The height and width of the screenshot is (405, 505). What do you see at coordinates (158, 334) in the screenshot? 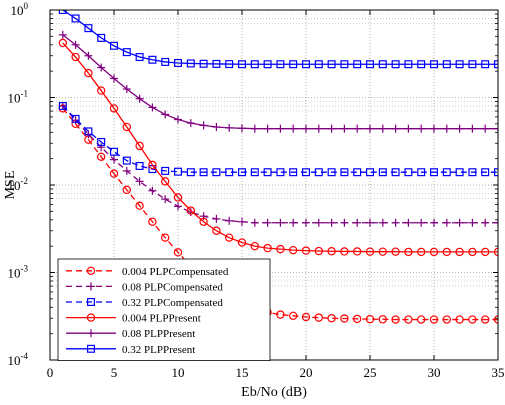
I see `legend-label-4: 0.08 PLPPresent` at bounding box center [158, 334].